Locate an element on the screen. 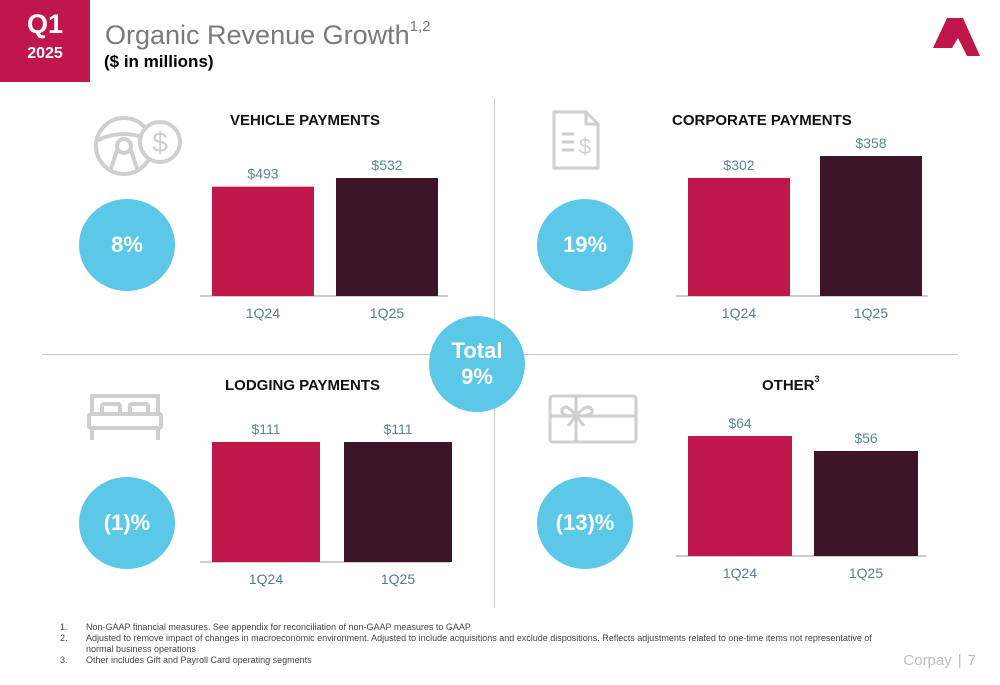 This screenshot has width=1000, height=685. lodging-payments-chart: $111 1Q24 $111 1Q25 is located at coordinates (326, 504).